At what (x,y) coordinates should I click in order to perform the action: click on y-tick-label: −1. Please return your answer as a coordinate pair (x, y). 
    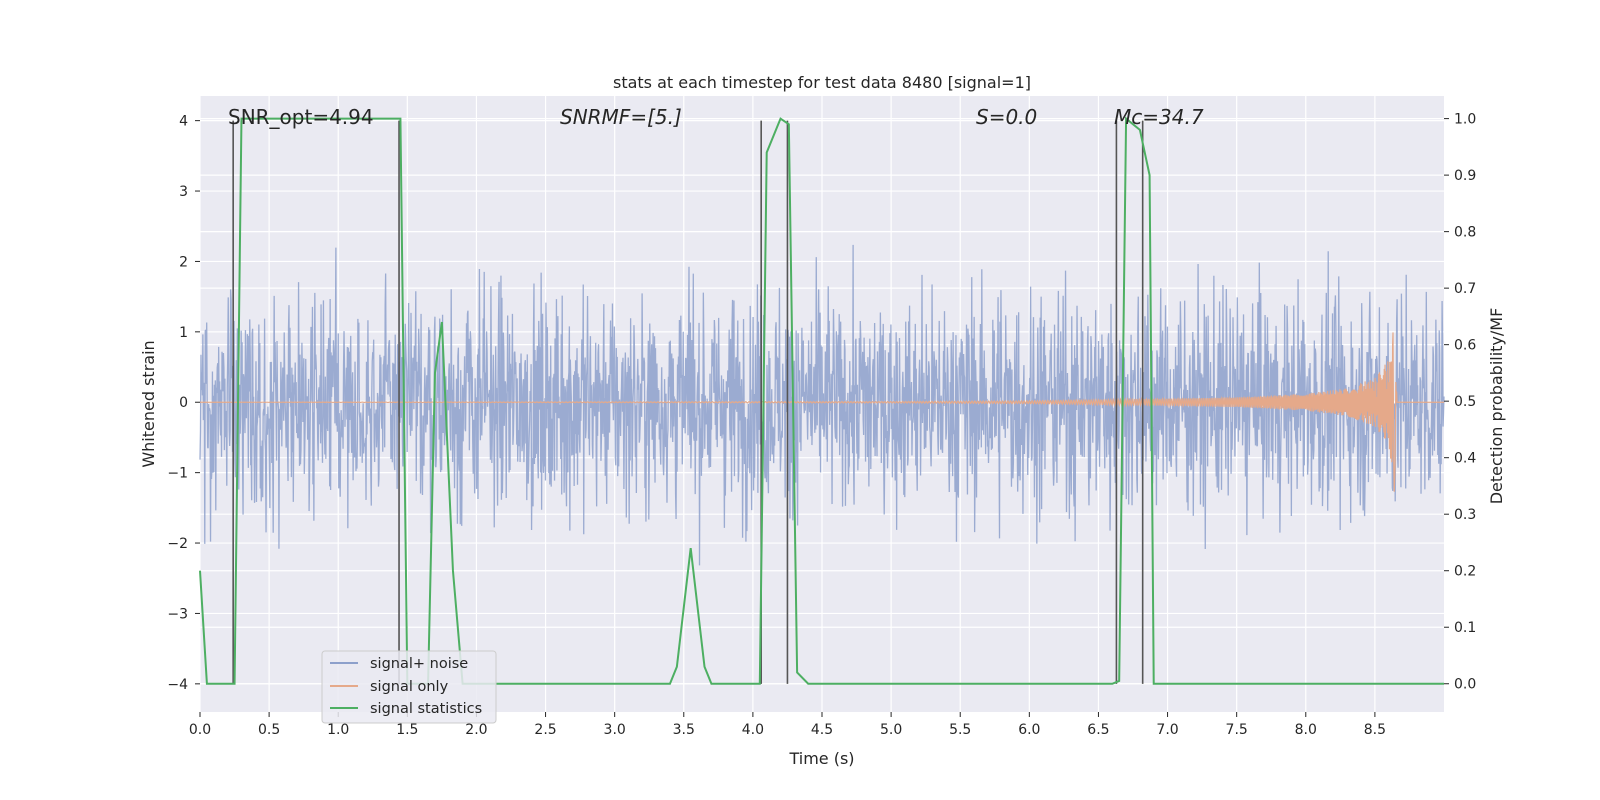
    Looking at the image, I should click on (177, 474).